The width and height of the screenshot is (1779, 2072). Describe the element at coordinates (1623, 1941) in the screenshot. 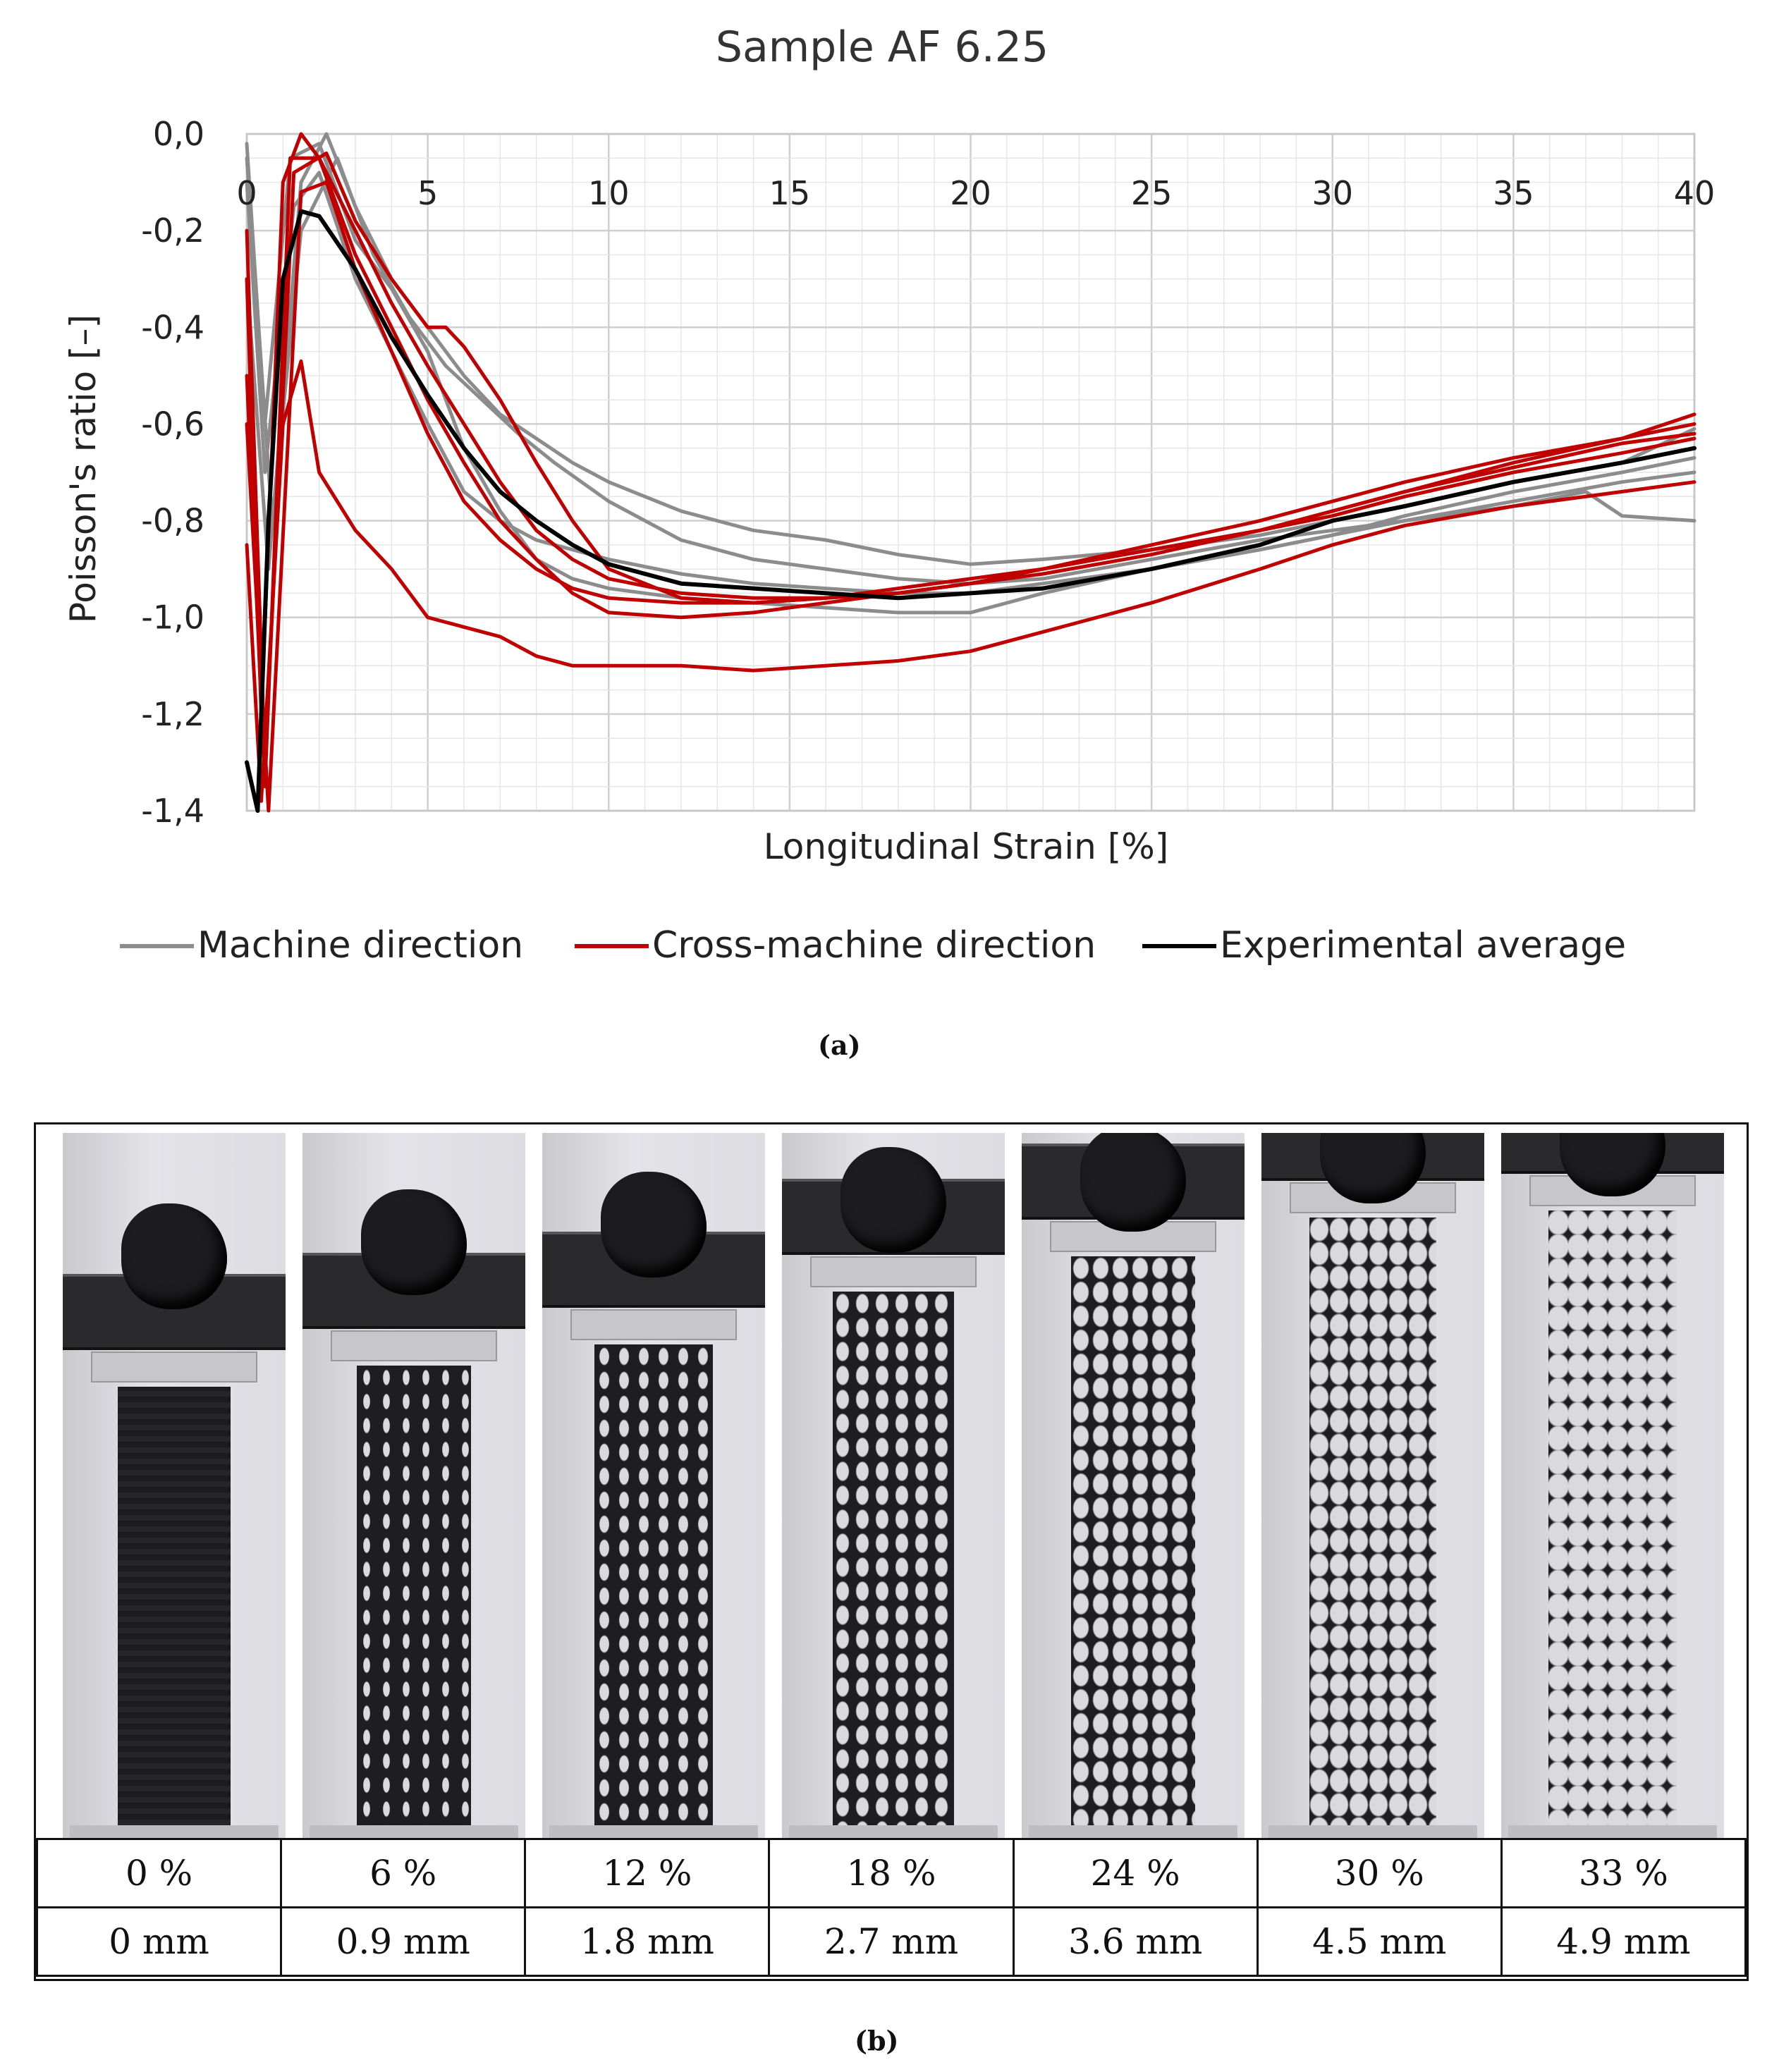

I see `displacement-cell: 4.9 mm` at that location.